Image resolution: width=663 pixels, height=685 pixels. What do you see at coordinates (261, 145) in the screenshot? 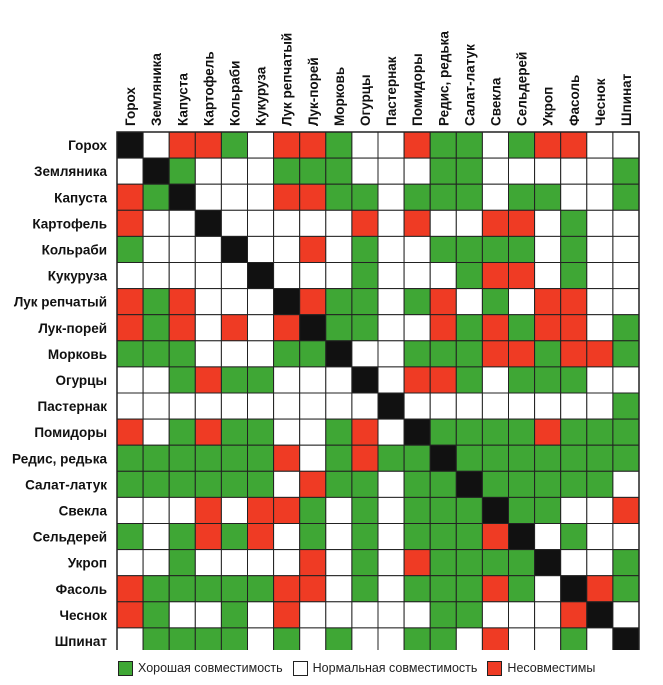
I see `cell-r1-c6` at bounding box center [261, 145].